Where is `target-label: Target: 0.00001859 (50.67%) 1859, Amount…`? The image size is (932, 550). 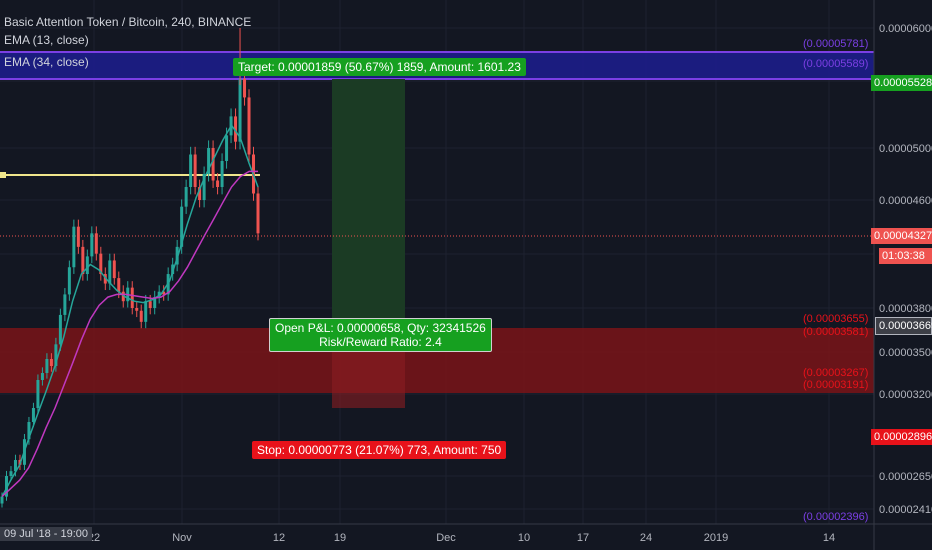 target-label: Target: 0.00001859 (50.67%) 1859, Amount… is located at coordinates (379, 67).